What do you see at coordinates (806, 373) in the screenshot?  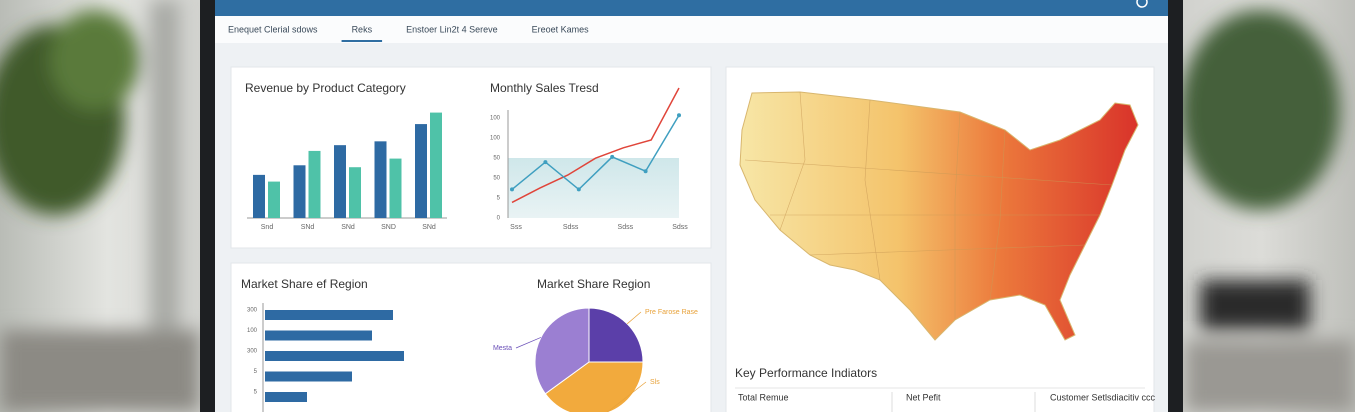 I see `panel-title: Key Performance Indiators` at bounding box center [806, 373].